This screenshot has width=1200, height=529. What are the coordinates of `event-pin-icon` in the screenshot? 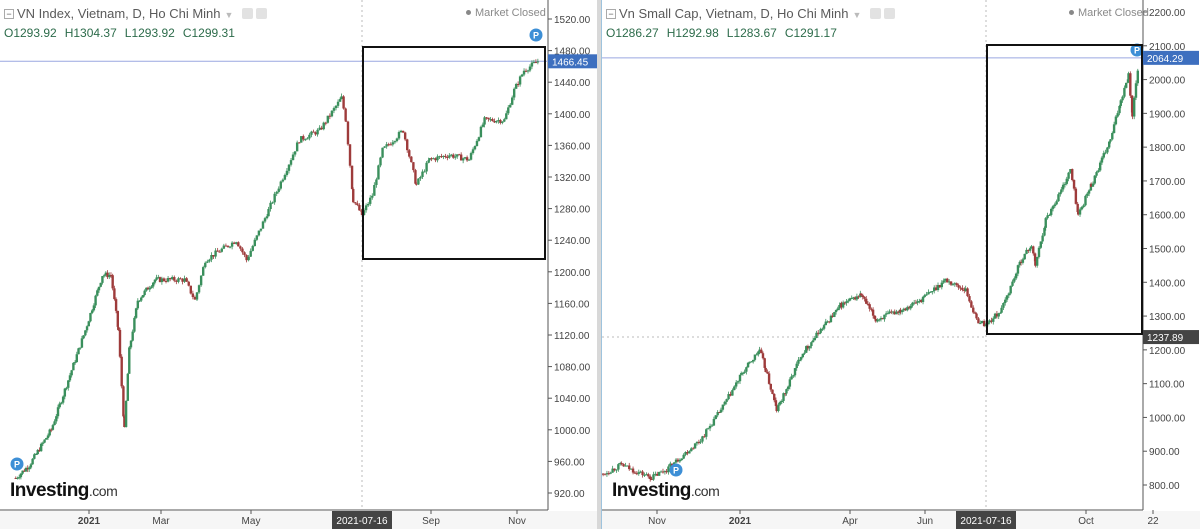 It's located at (676, 470).